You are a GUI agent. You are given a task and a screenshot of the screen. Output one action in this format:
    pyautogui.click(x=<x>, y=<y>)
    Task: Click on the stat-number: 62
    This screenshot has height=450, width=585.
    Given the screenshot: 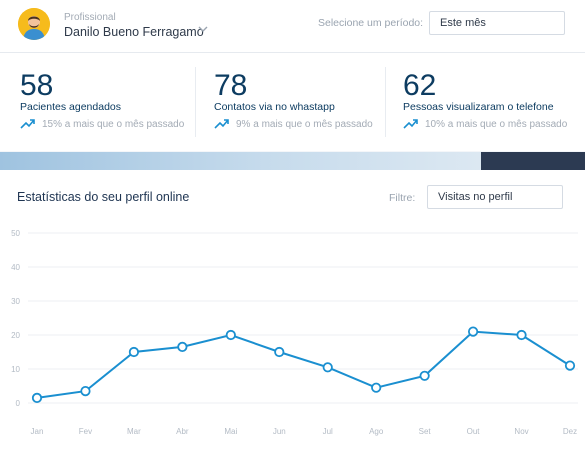 What is the action you would take?
    pyautogui.click(x=420, y=85)
    